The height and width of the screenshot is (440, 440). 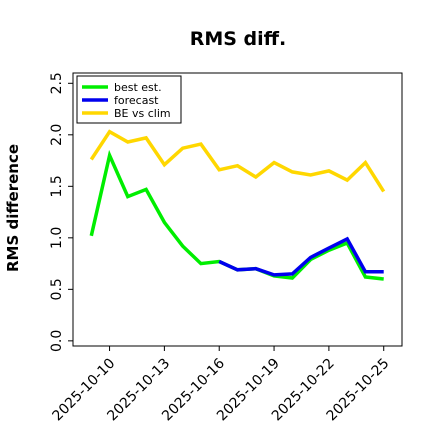 I want to click on y-tick-label: 2.5, so click(x=57, y=83).